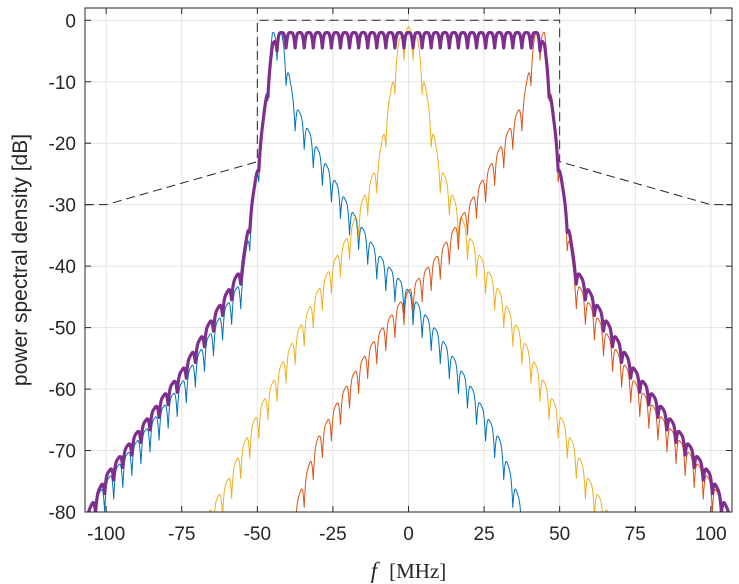 The height and width of the screenshot is (584, 739). What do you see at coordinates (70, 21) in the screenshot?
I see `y-tick-label: 0` at bounding box center [70, 21].